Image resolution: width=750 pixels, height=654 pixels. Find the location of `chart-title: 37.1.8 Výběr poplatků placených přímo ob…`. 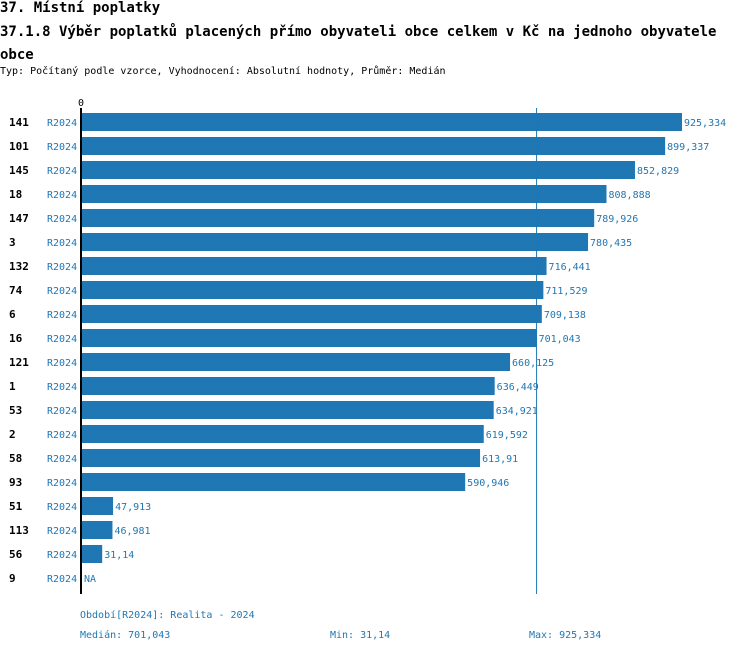

chart-title: 37.1.8 Výběr poplatků placených přímo ob… is located at coordinates (358, 43).